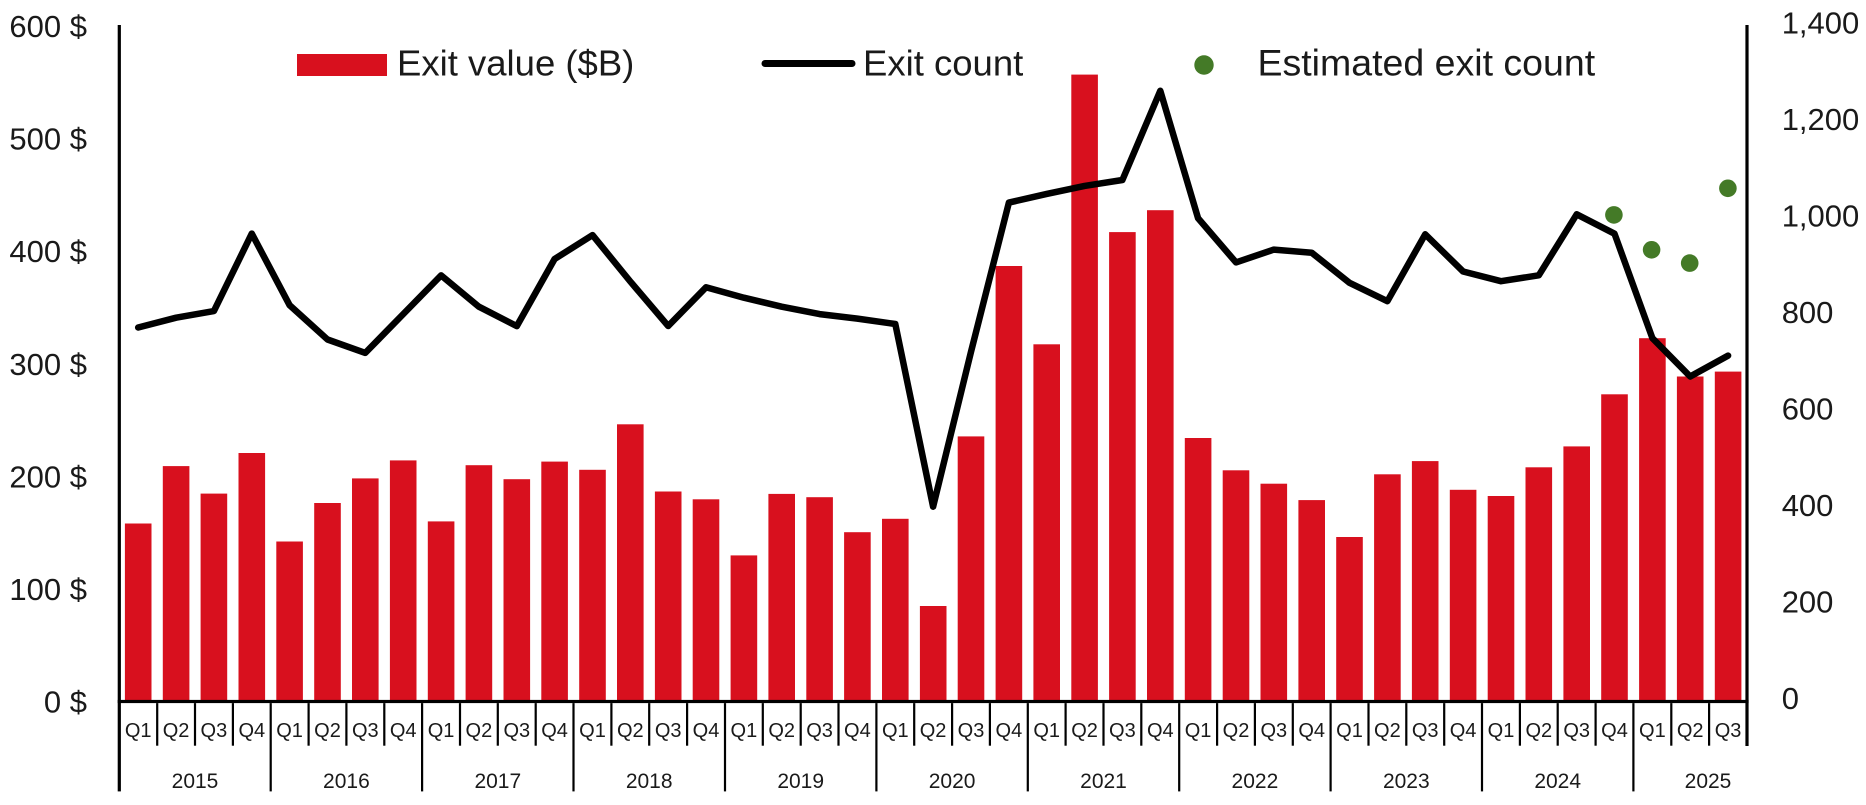  Describe the element at coordinates (1808, 505) in the screenshot. I see `svg-text: 400` at that location.